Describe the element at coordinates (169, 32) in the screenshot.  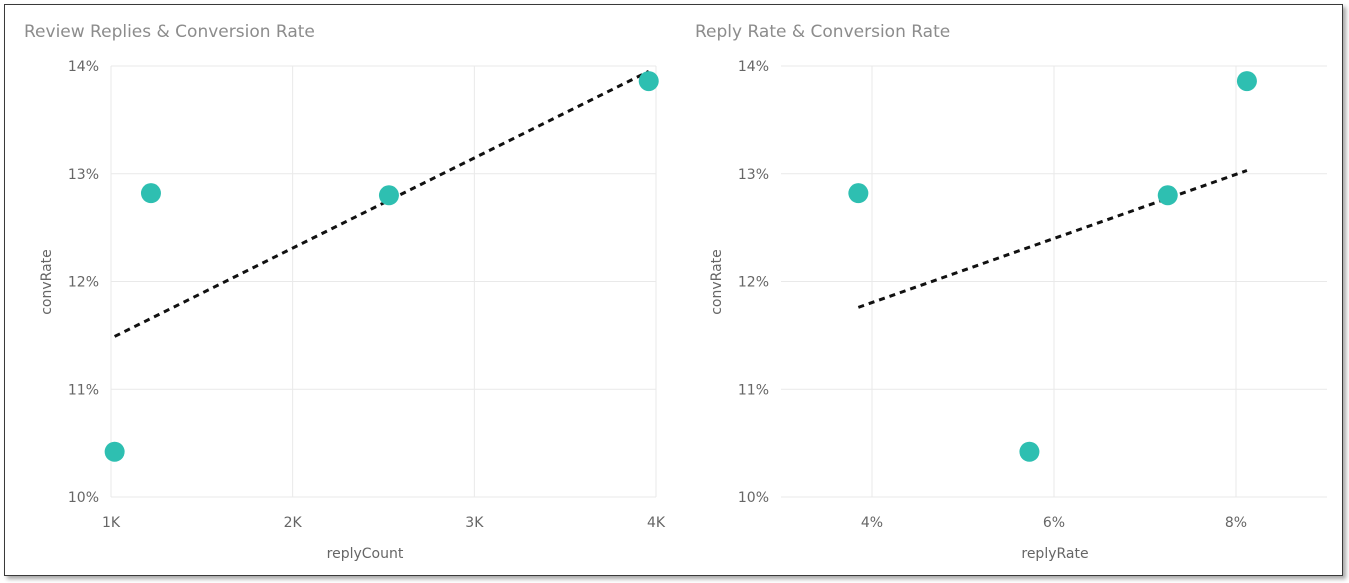
I see `chart-title: Review Replies & Conversion Rate` at that location.